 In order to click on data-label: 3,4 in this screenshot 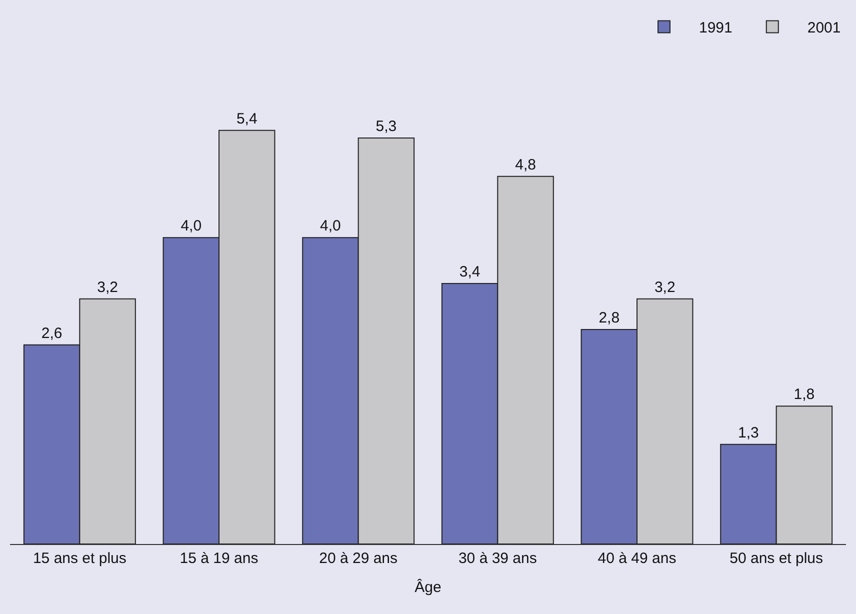, I will do `click(469, 272)`.